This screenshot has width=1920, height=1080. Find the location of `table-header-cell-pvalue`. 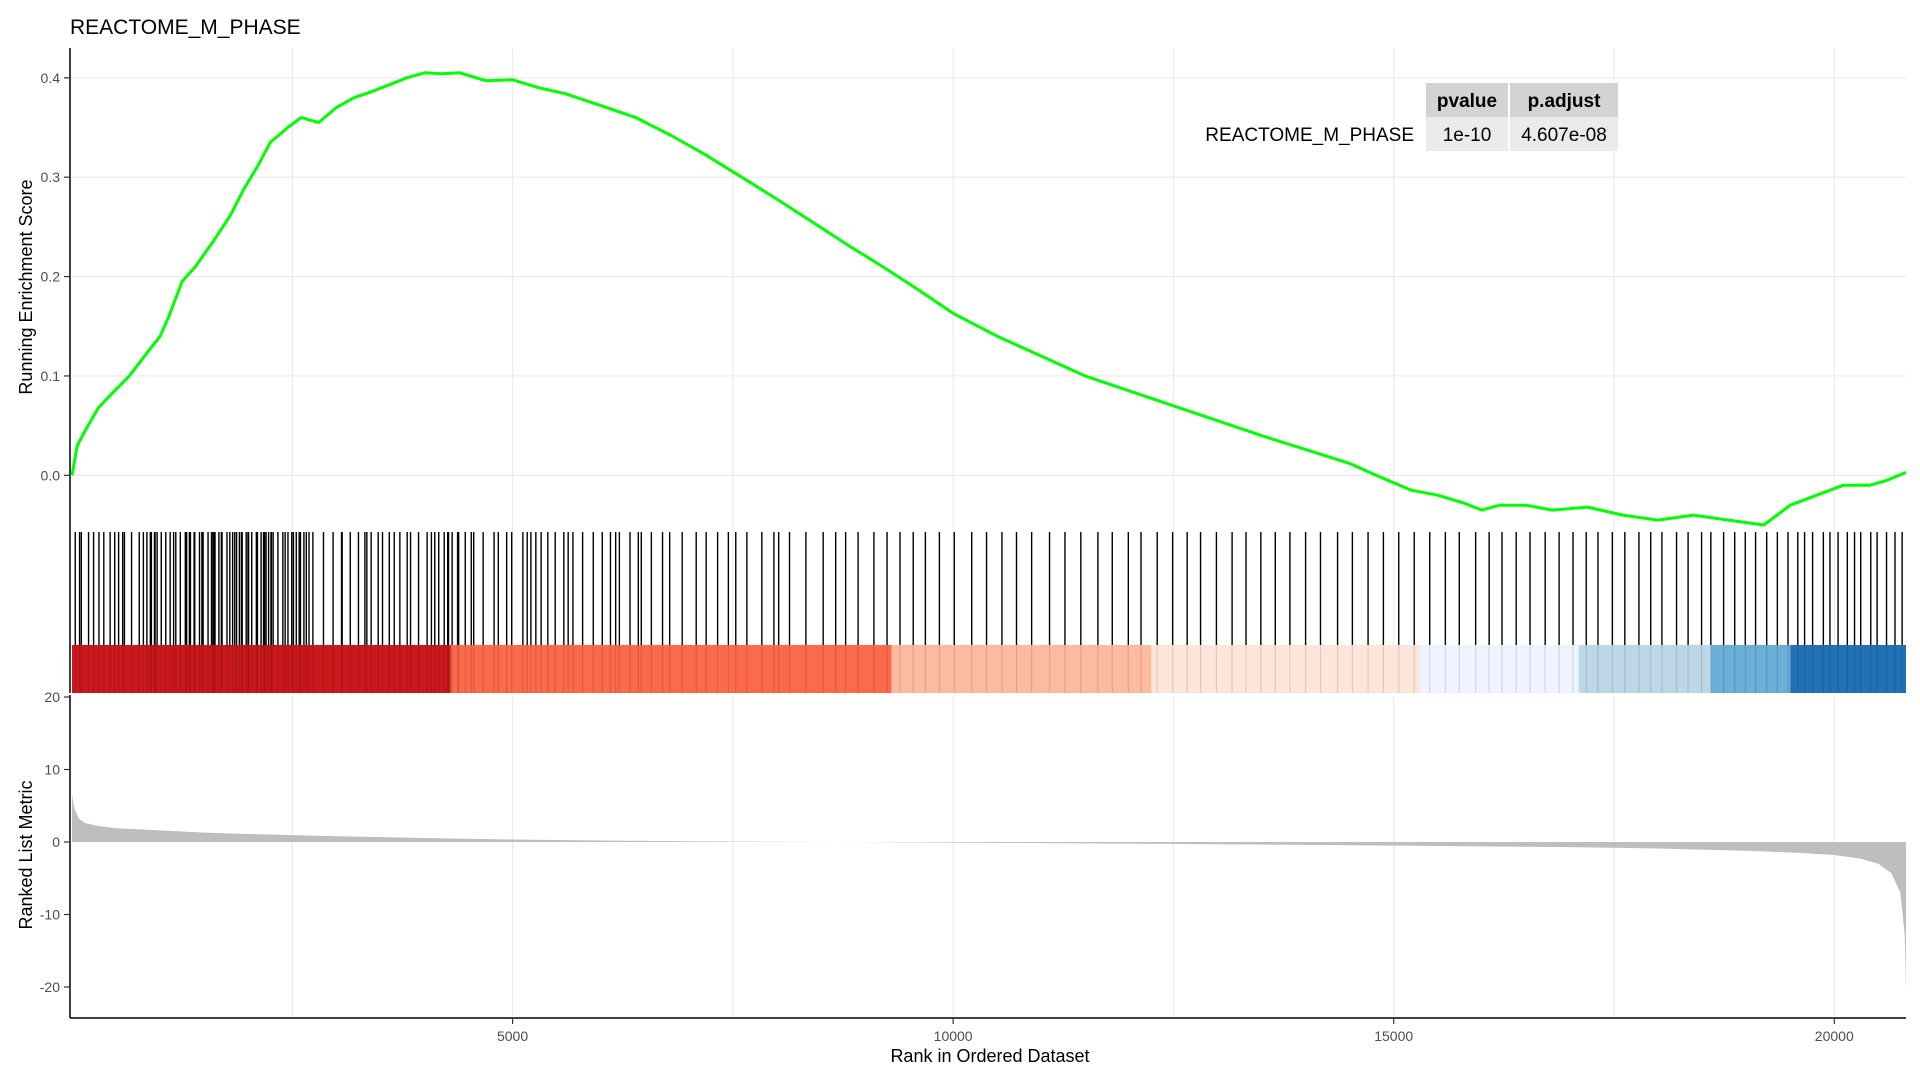

table-header-cell-pvalue is located at coordinates (1467, 100).